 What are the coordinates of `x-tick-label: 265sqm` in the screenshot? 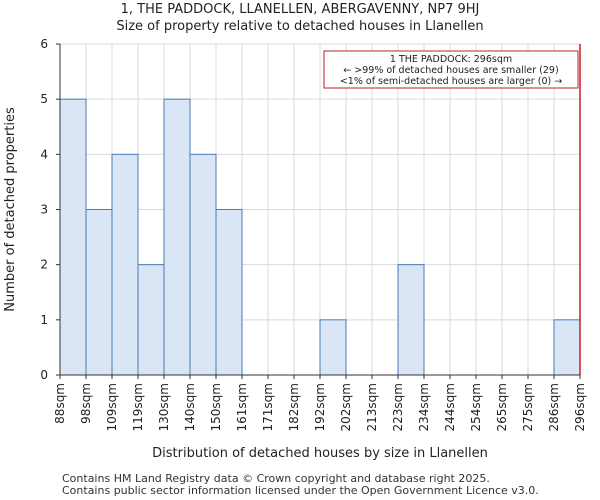 It's located at (502, 407).